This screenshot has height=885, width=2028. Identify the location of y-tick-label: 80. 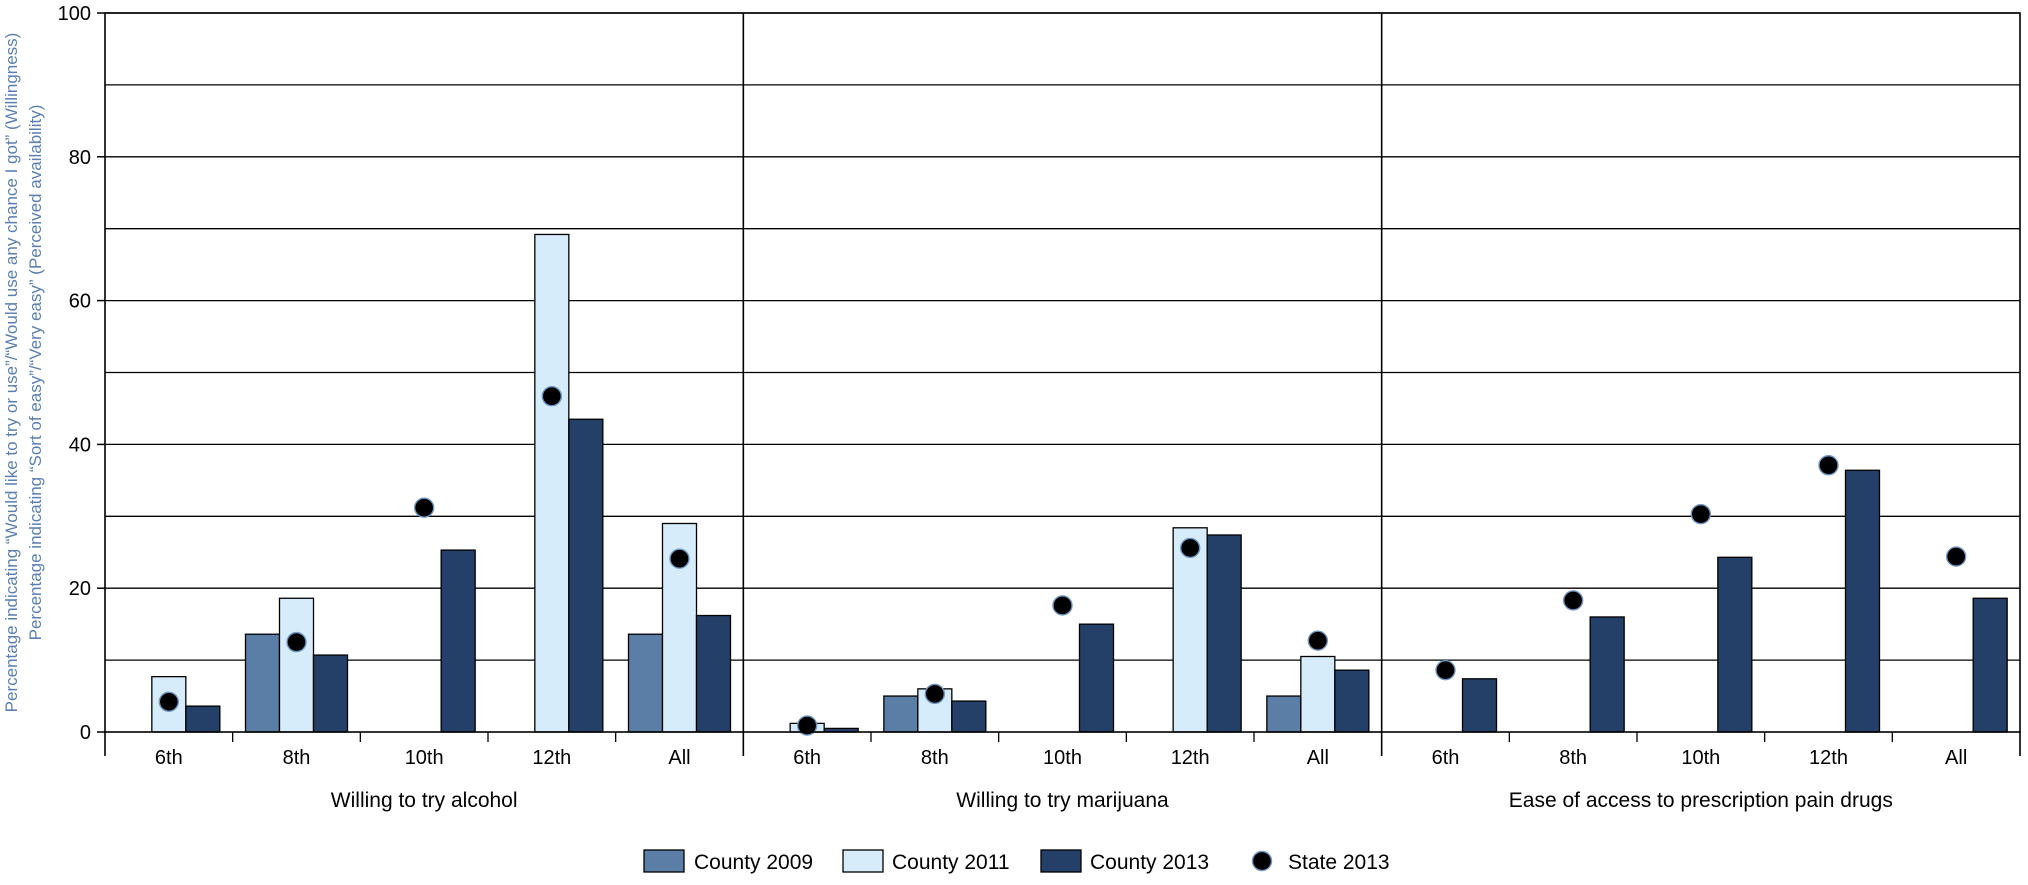
(80, 158).